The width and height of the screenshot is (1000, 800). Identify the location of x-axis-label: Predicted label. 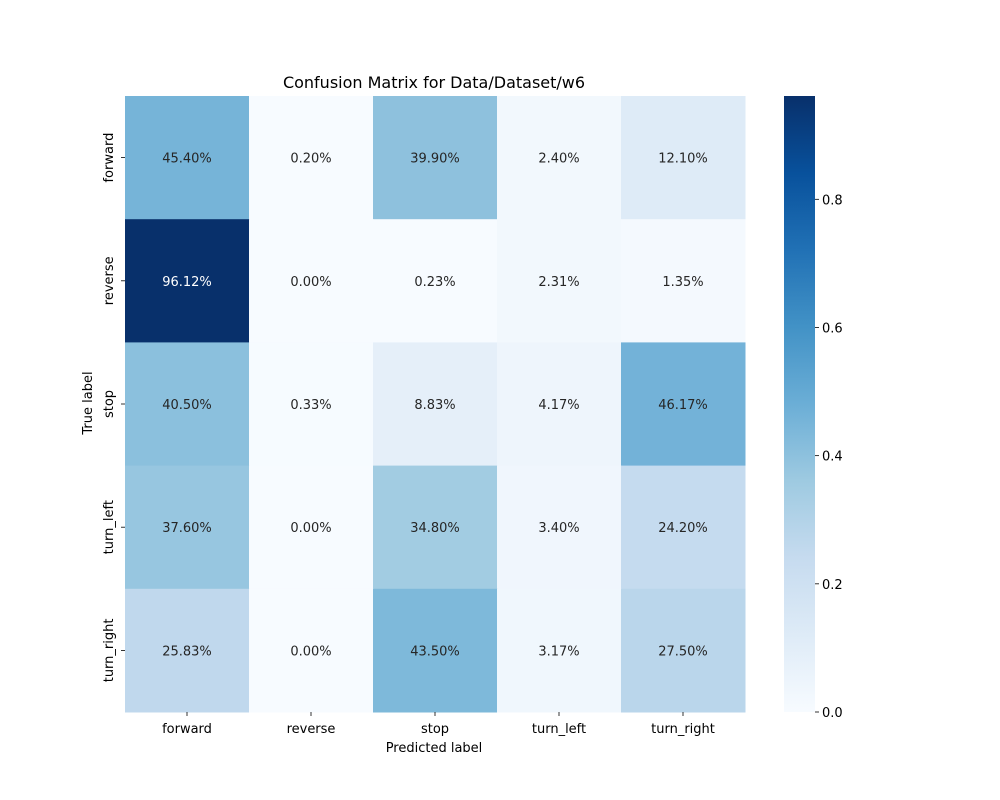
(434, 748).